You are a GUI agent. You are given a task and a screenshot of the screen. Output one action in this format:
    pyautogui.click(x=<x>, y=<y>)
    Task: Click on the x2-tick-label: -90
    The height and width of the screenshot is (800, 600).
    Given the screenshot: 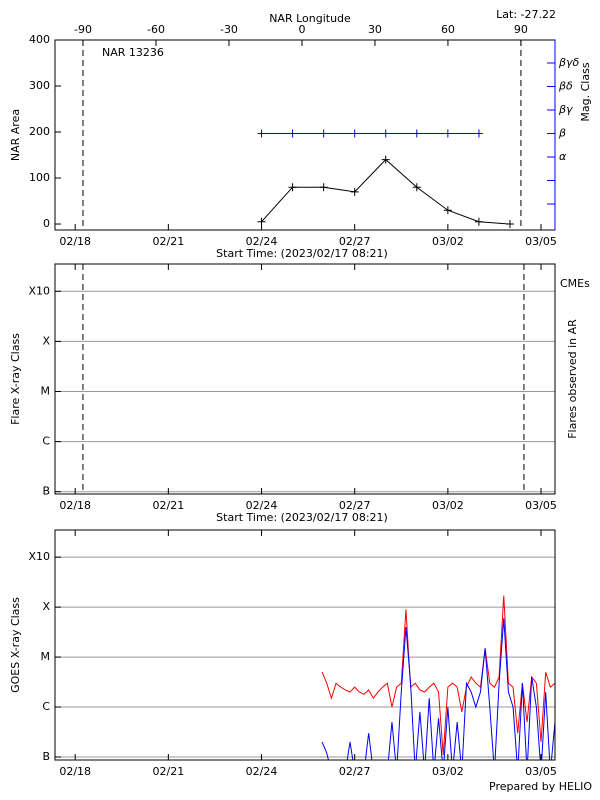 What is the action you would take?
    pyautogui.click(x=83, y=29)
    